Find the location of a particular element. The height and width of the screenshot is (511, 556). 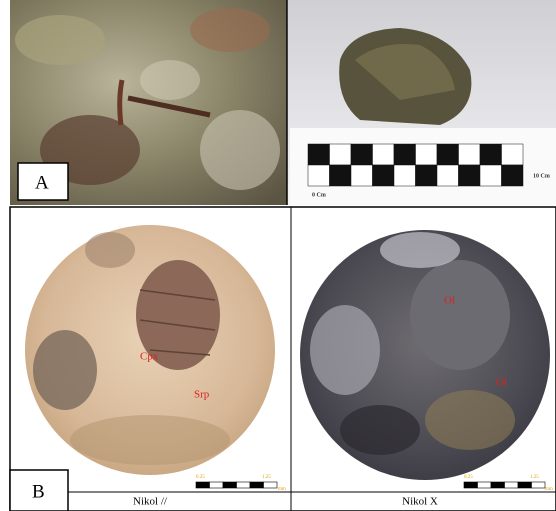

panel-label: A is located at coordinates (42, 182).